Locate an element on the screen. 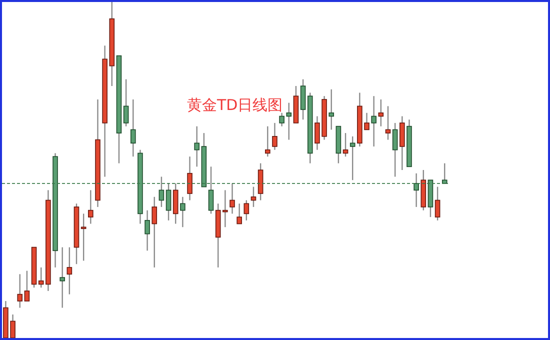 The height and width of the screenshot is (340, 550). text: 黄金TD日线图 is located at coordinates (235, 105).